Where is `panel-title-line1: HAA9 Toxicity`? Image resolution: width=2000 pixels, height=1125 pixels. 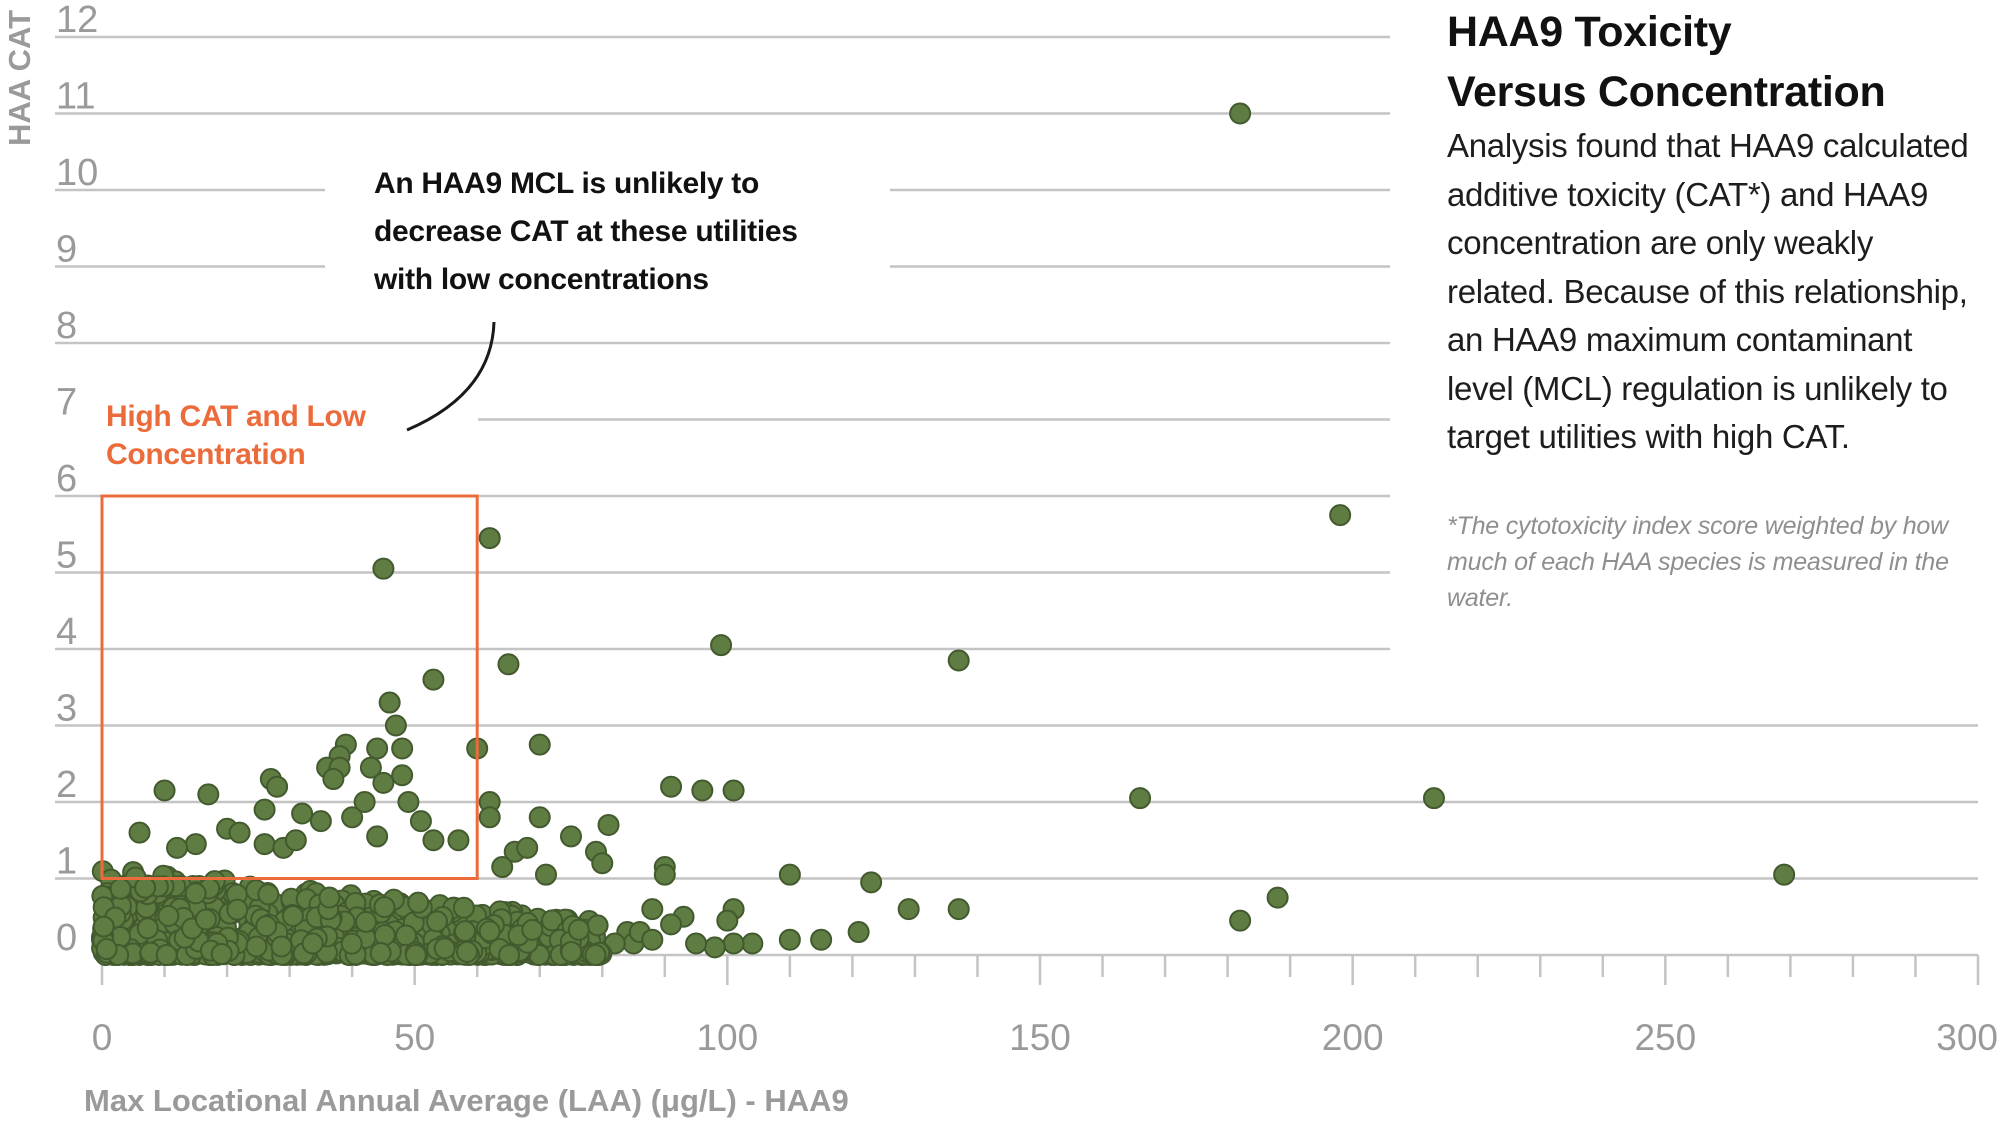 panel-title-line1: HAA9 Toxicity is located at coordinates (1589, 32).